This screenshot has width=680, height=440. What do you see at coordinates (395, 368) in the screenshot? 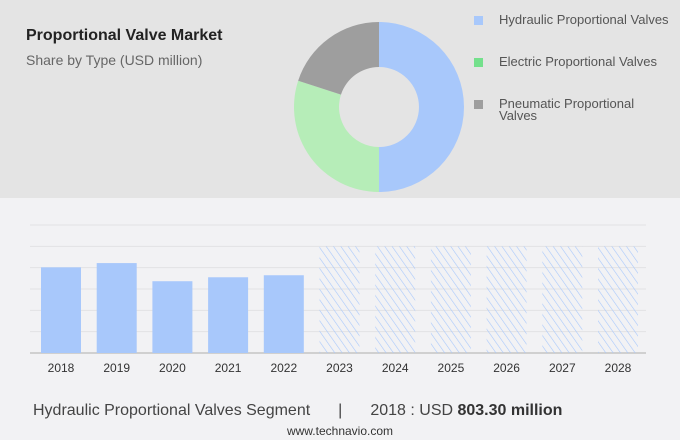
I see `x-tick-label: 2024` at bounding box center [395, 368].